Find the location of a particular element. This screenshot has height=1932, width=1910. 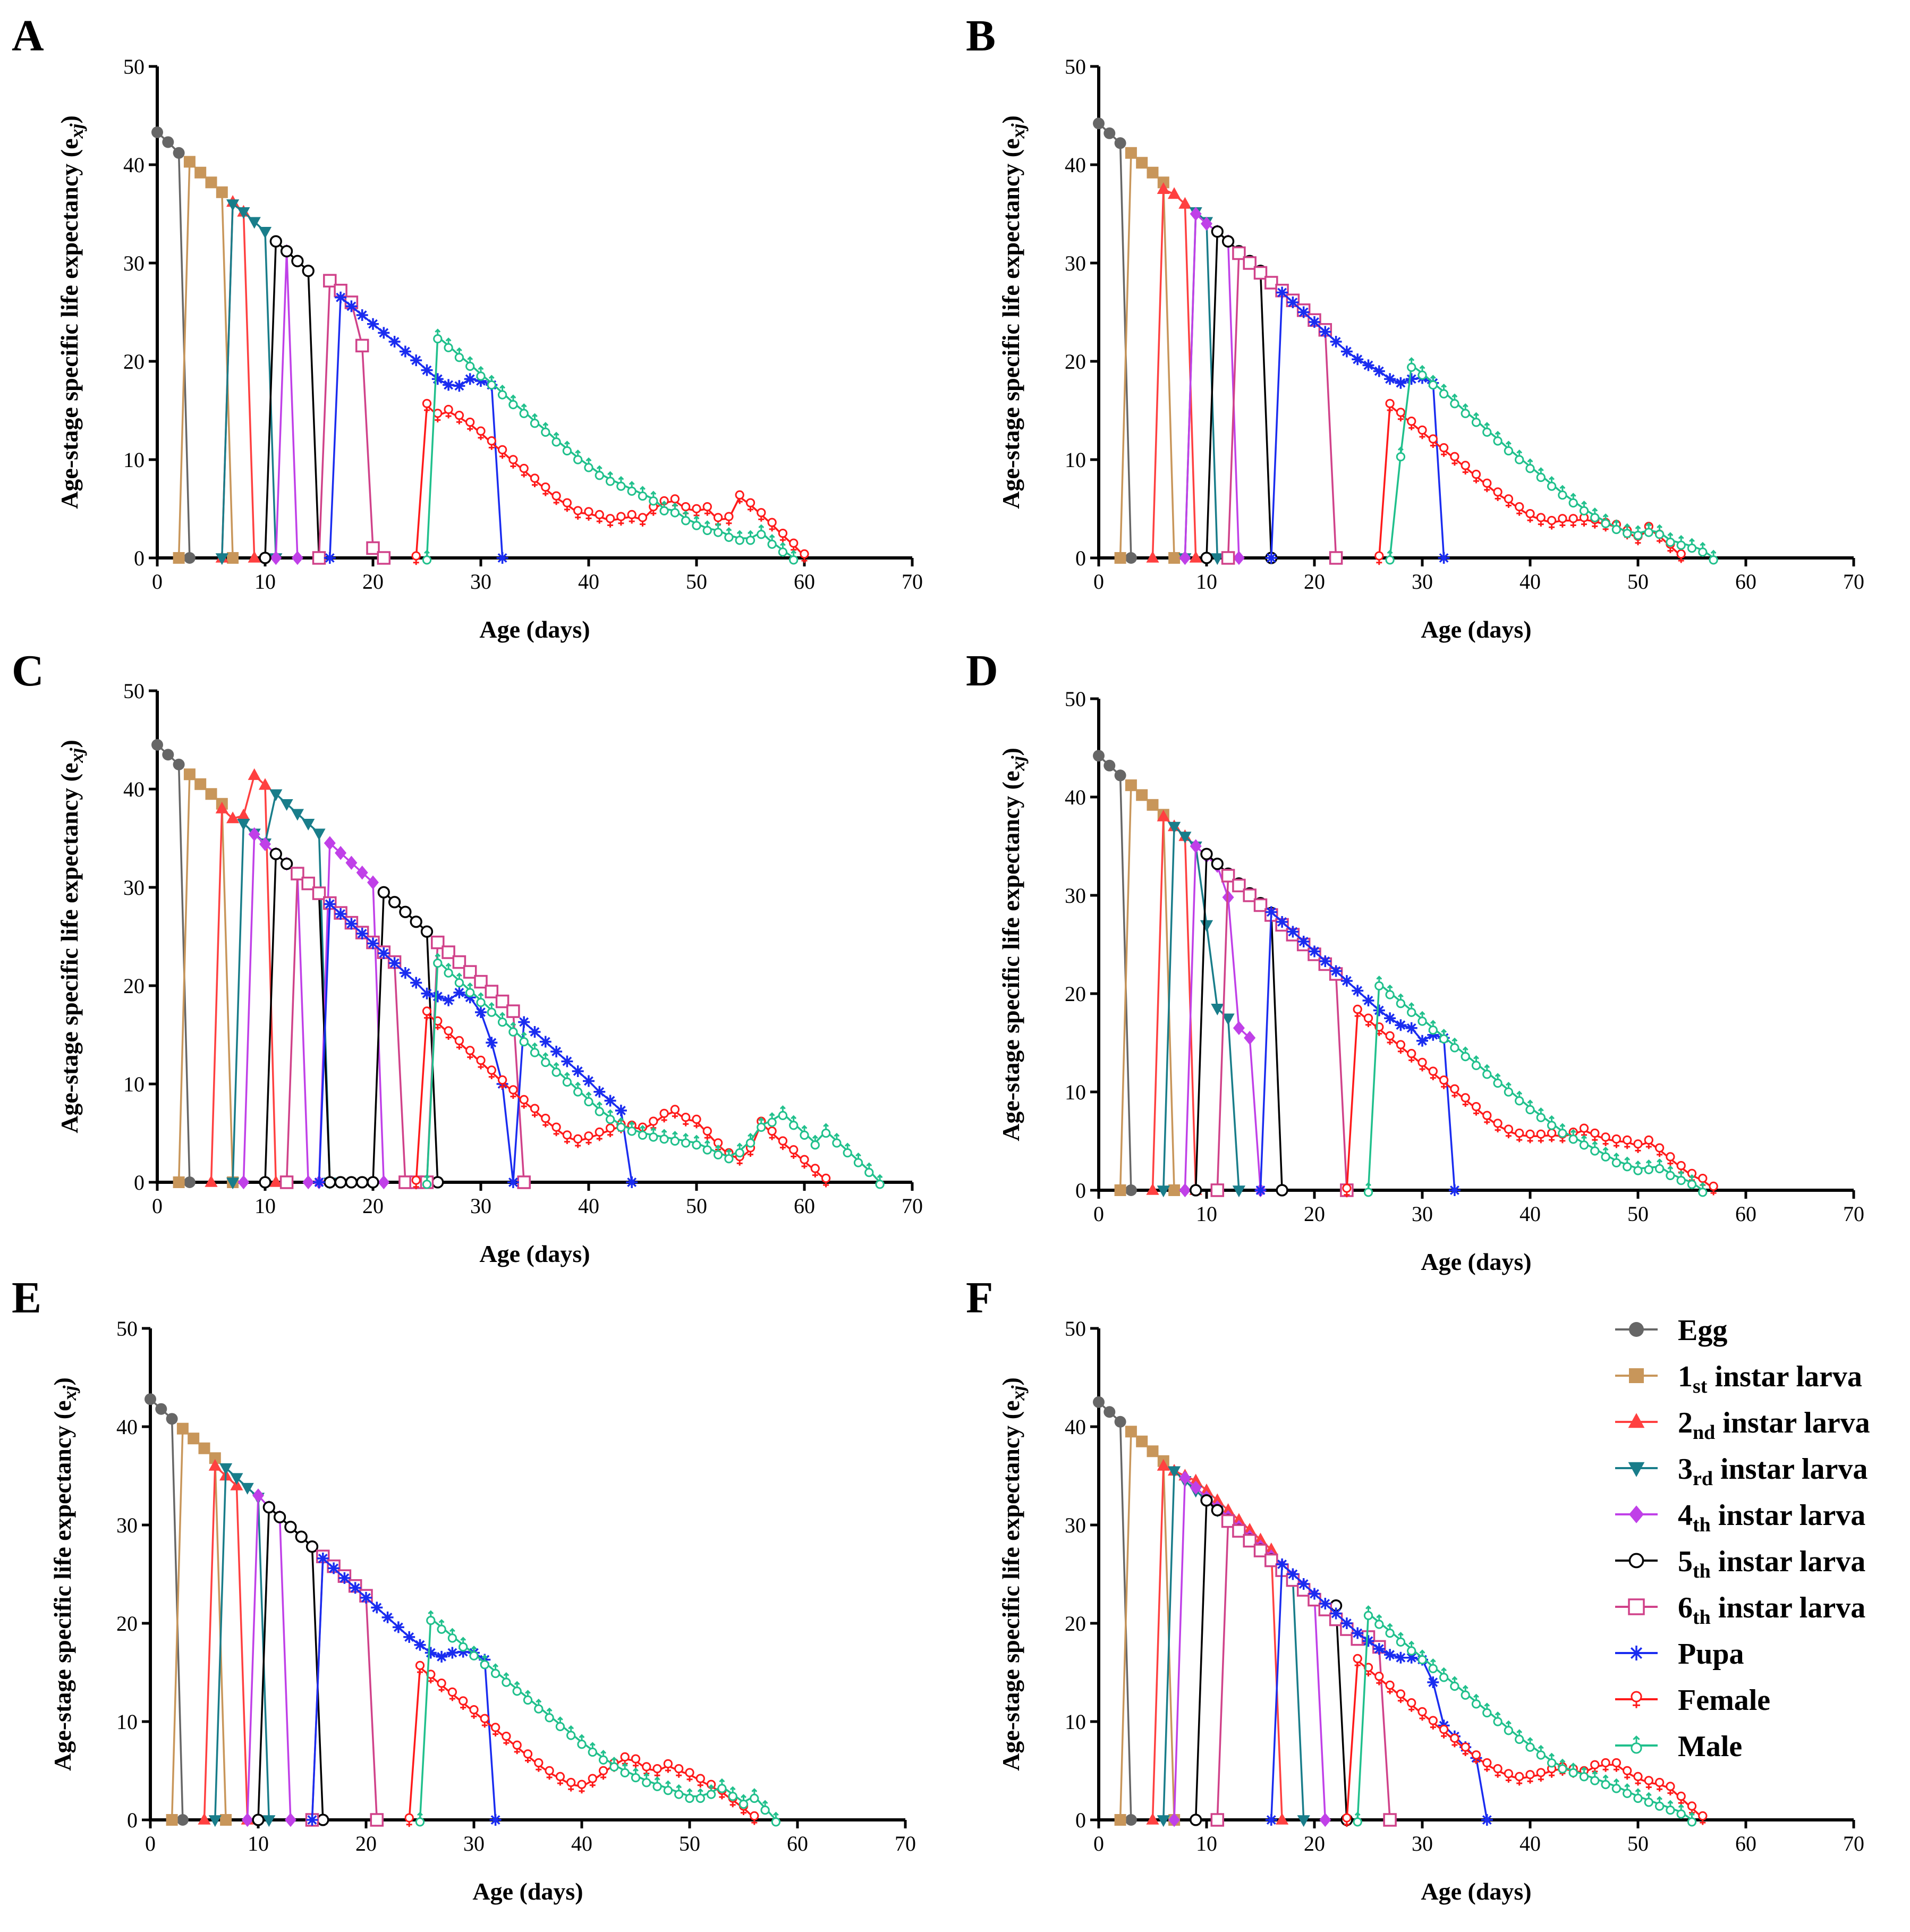

male-line is located at coordinates (598, 1719).